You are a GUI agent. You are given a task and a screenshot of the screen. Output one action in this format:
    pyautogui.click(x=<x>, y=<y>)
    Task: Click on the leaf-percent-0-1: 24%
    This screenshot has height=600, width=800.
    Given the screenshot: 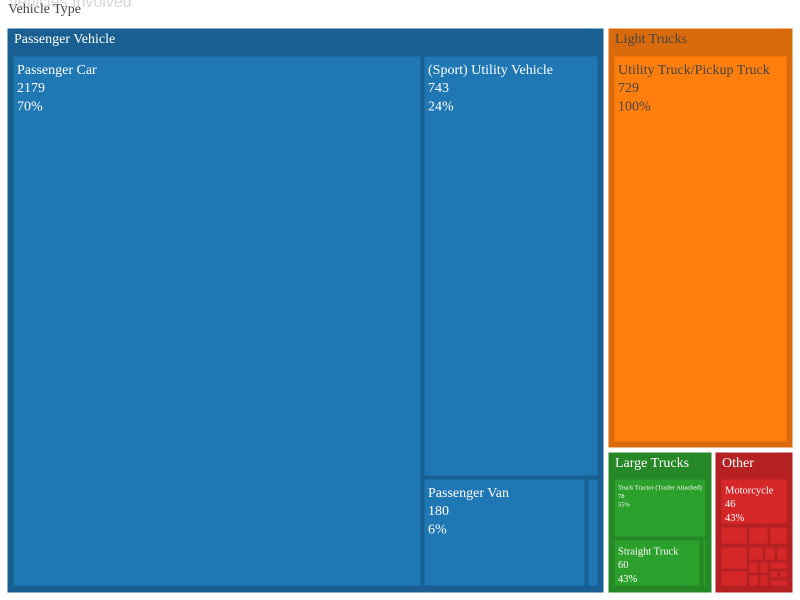 What is the action you would take?
    pyautogui.click(x=441, y=106)
    